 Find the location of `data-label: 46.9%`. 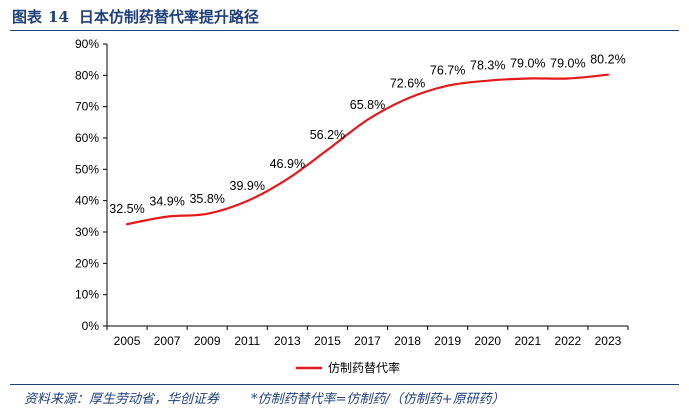

data-label: 46.9% is located at coordinates (287, 164).